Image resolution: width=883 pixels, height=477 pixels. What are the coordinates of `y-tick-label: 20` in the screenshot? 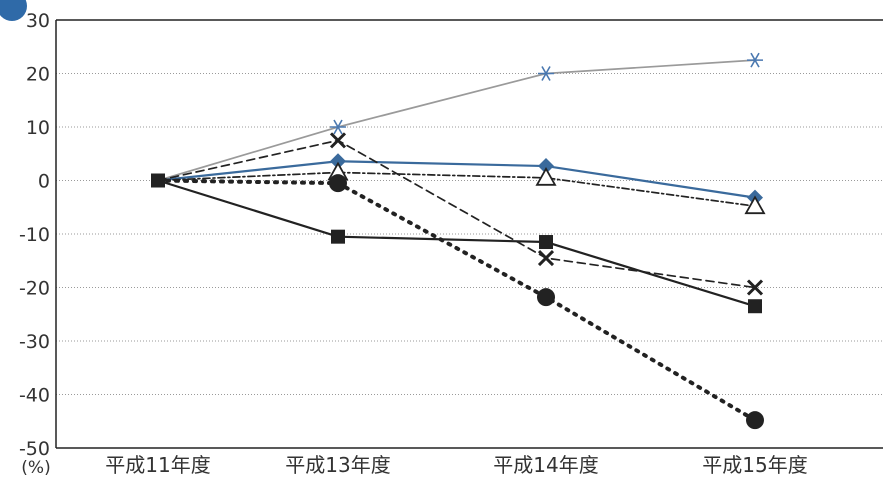 It's located at (38, 75).